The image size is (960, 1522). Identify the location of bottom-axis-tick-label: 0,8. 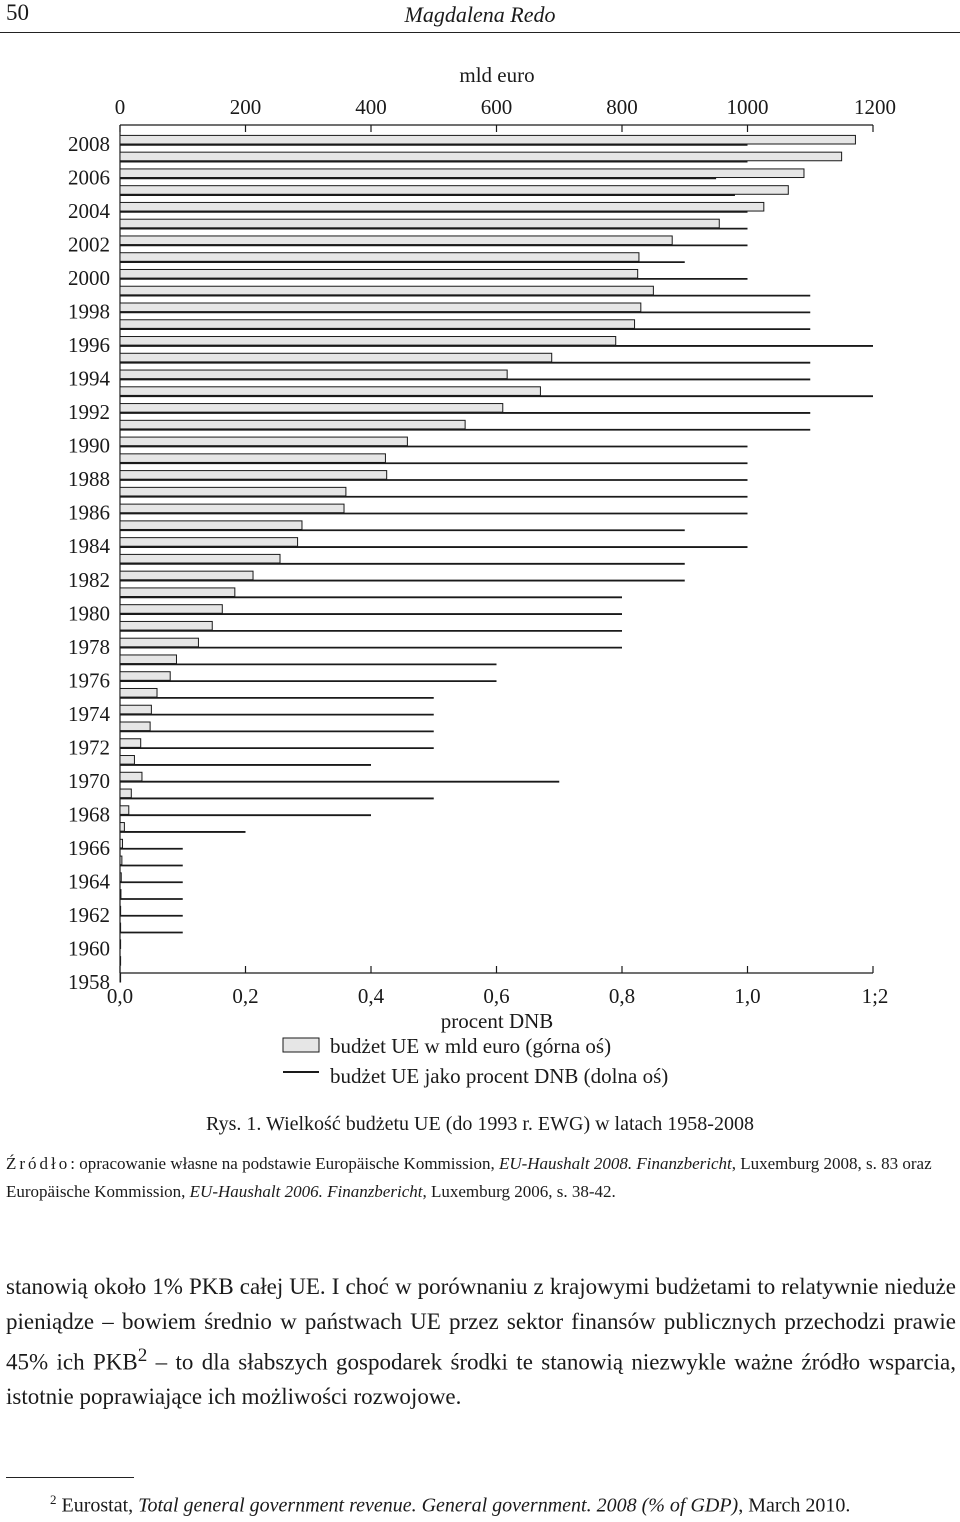
(622, 996).